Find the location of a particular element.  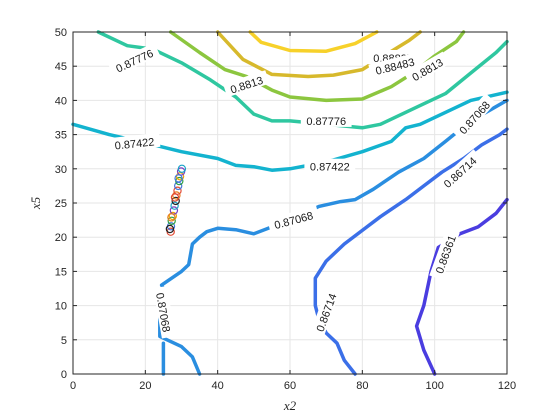

y-axis-label: x5 is located at coordinates (35, 203).